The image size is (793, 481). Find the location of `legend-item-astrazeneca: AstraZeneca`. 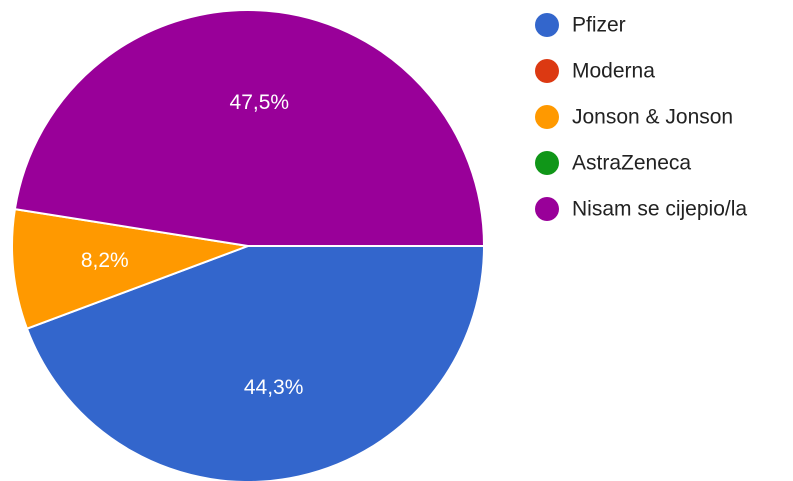

legend-item-astrazeneca: AstraZeneca is located at coordinates (613, 163).